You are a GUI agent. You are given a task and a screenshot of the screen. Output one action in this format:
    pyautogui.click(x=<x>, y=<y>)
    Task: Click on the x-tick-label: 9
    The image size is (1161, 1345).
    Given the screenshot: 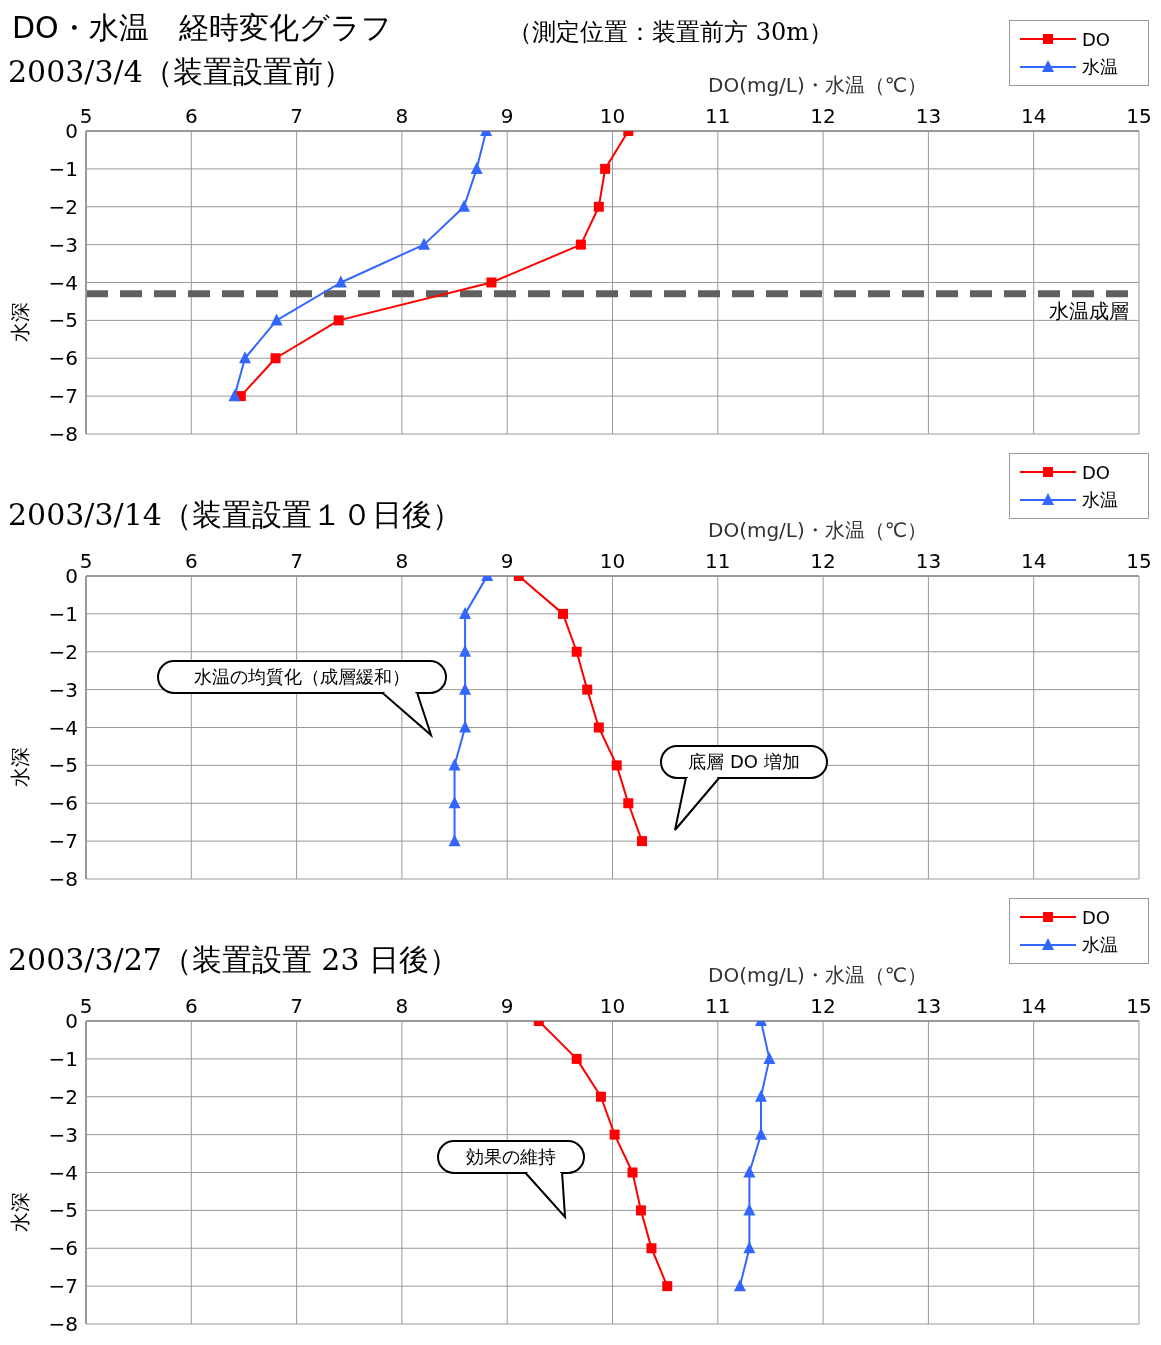 What is the action you would take?
    pyautogui.click(x=507, y=561)
    